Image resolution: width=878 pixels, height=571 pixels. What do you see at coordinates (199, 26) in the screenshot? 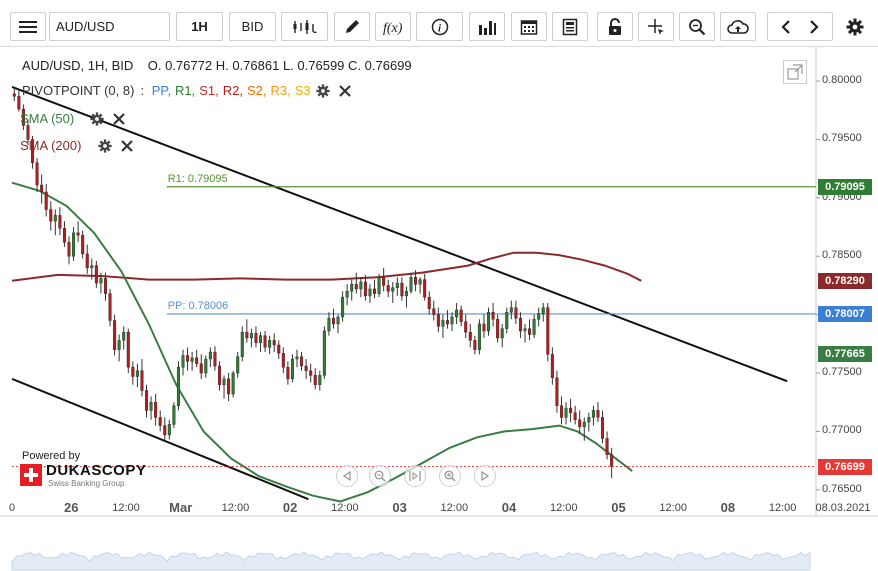
I see `interval-select: 1H` at bounding box center [199, 26].